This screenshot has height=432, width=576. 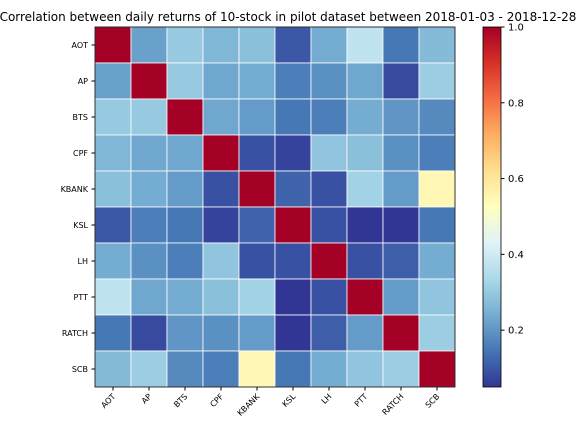 I want to click on heatmap-cell-SCB-AOT, so click(x=113, y=369).